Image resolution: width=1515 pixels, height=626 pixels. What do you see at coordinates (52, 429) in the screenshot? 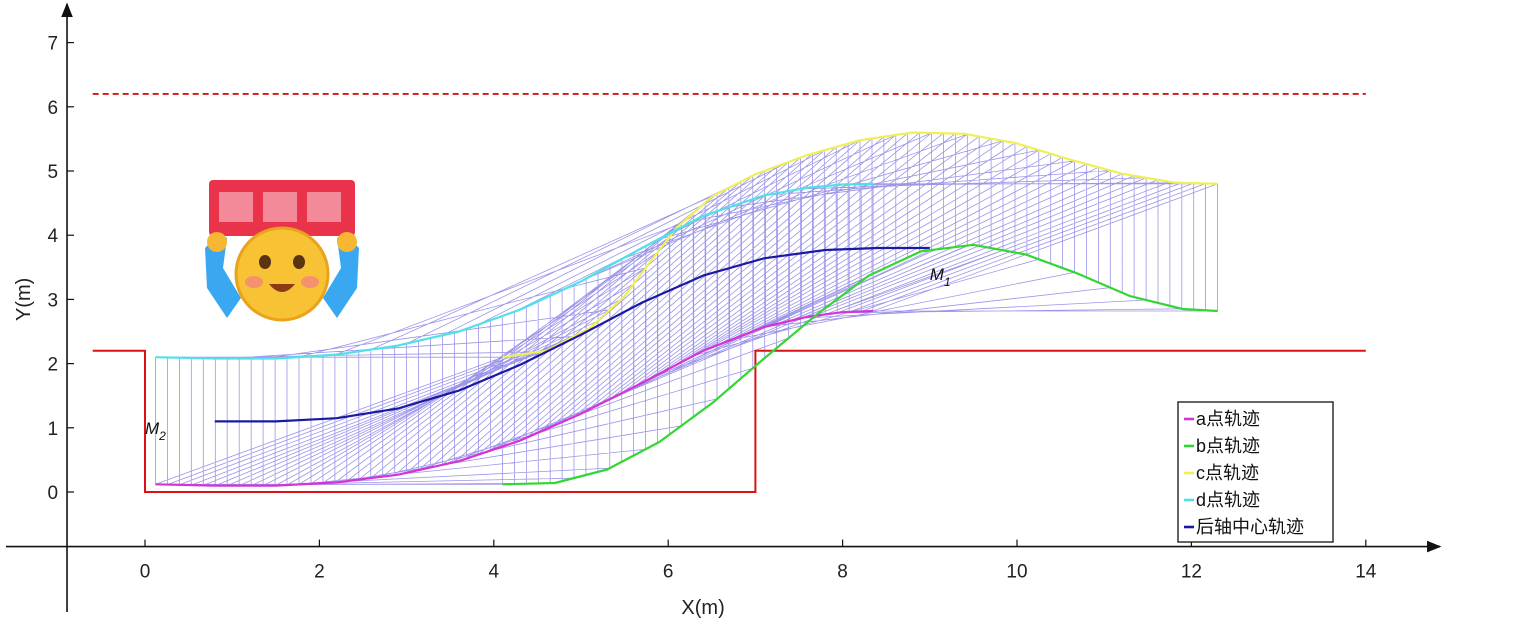
I see `y-tick-label: 1` at bounding box center [52, 429].